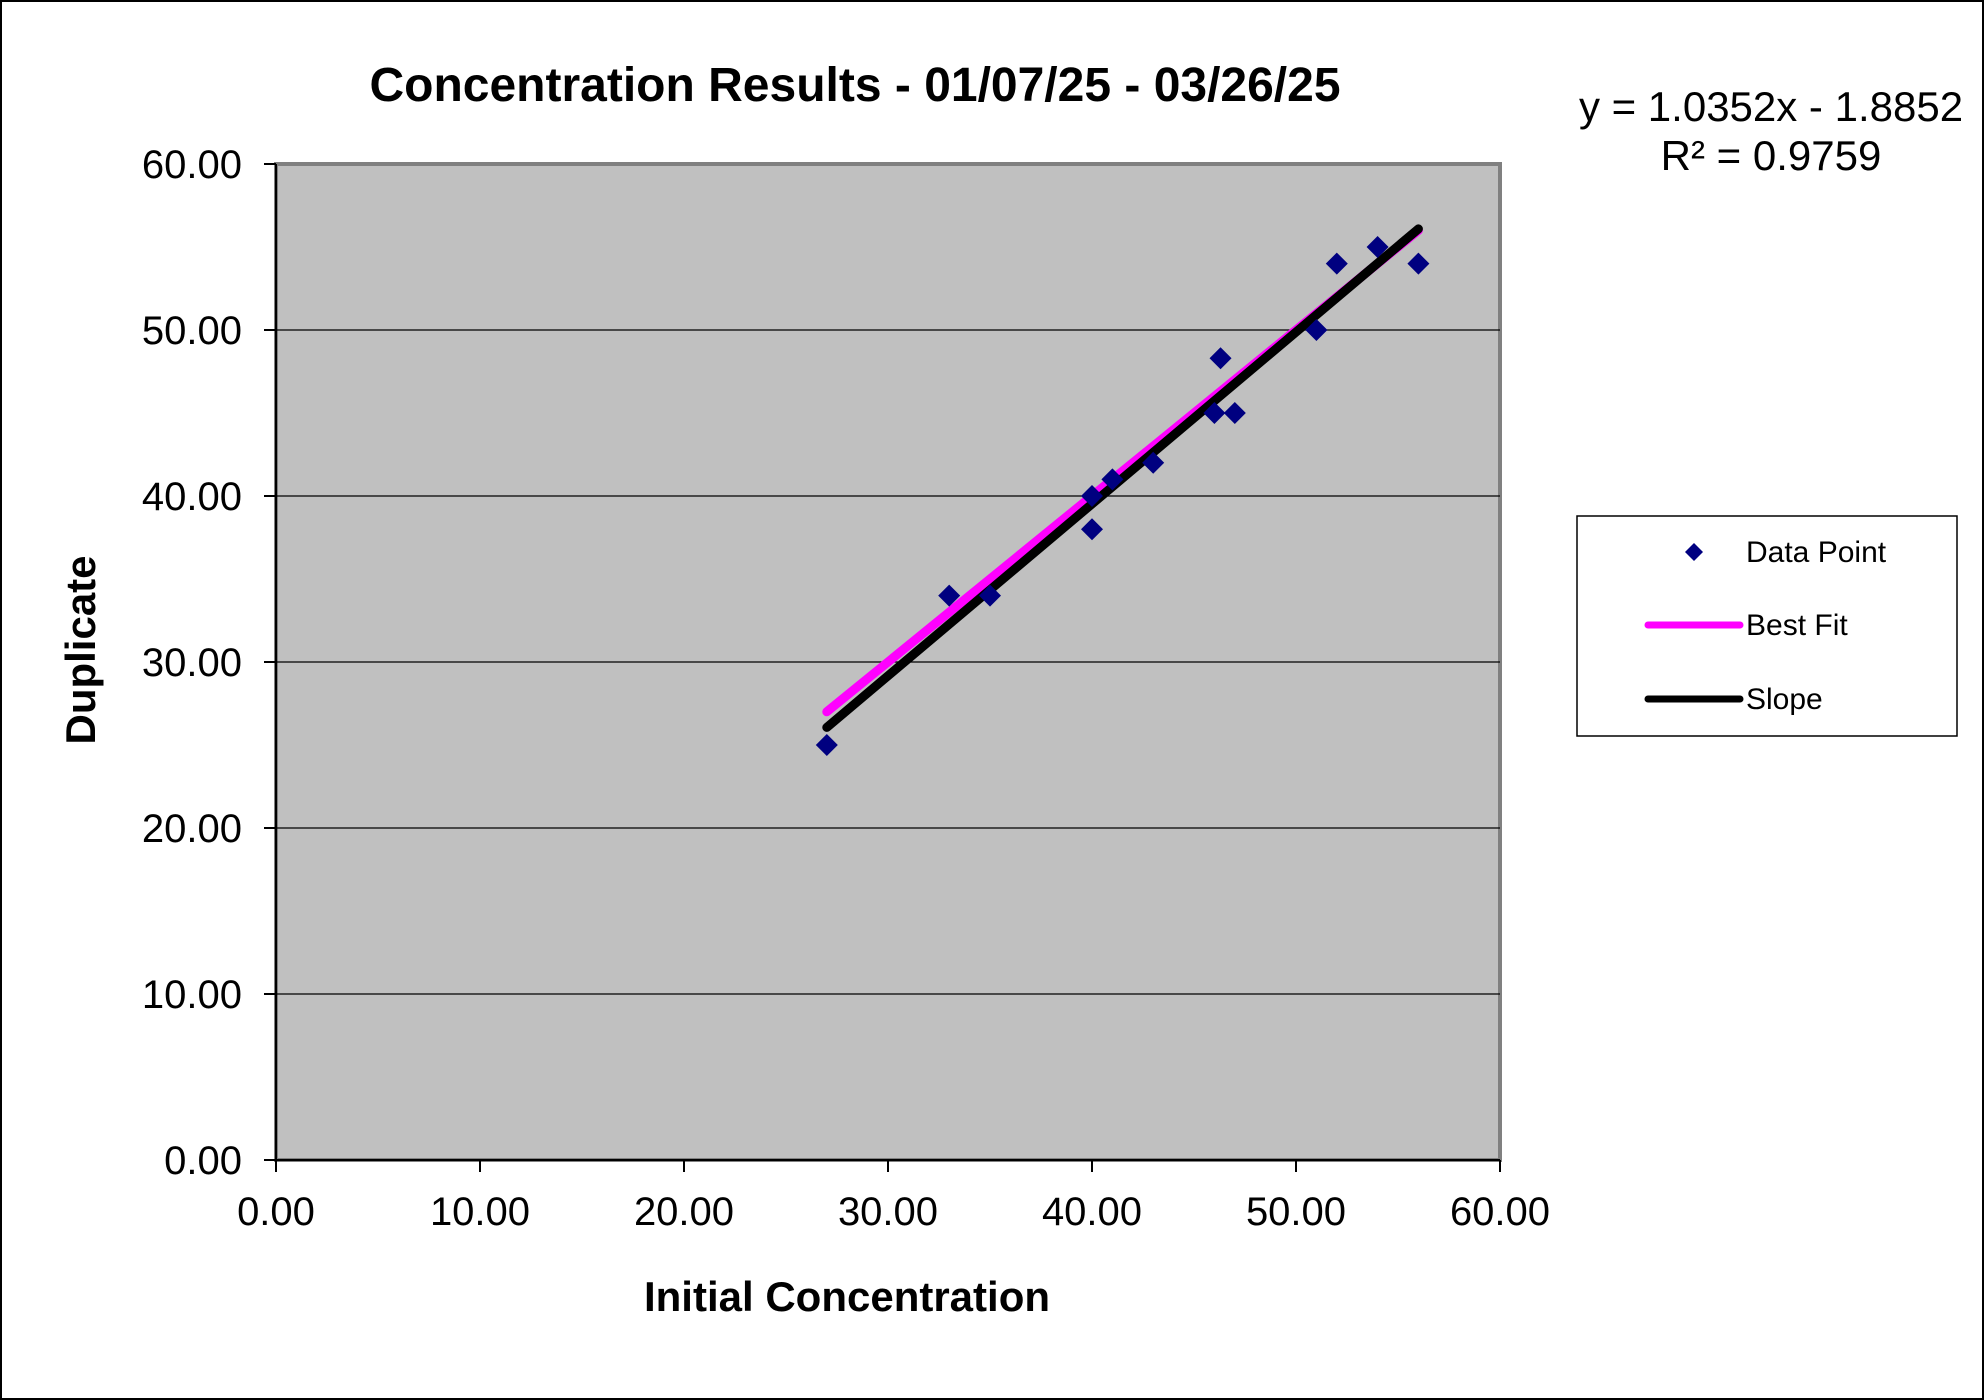  Describe the element at coordinates (1296, 1212) in the screenshot. I see `x-tick-label: 50.00` at that location.